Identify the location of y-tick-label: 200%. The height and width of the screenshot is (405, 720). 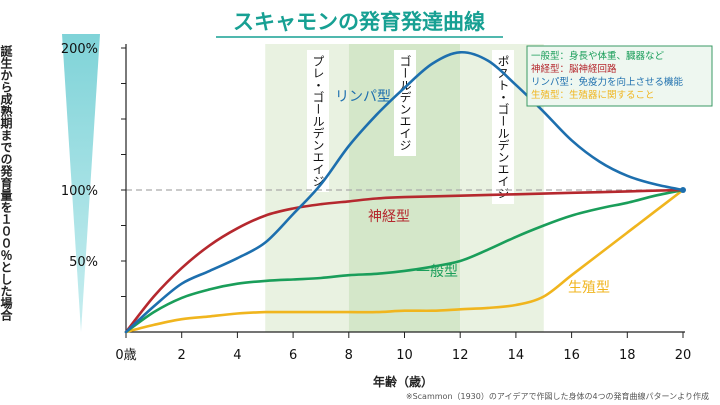
(79, 49).